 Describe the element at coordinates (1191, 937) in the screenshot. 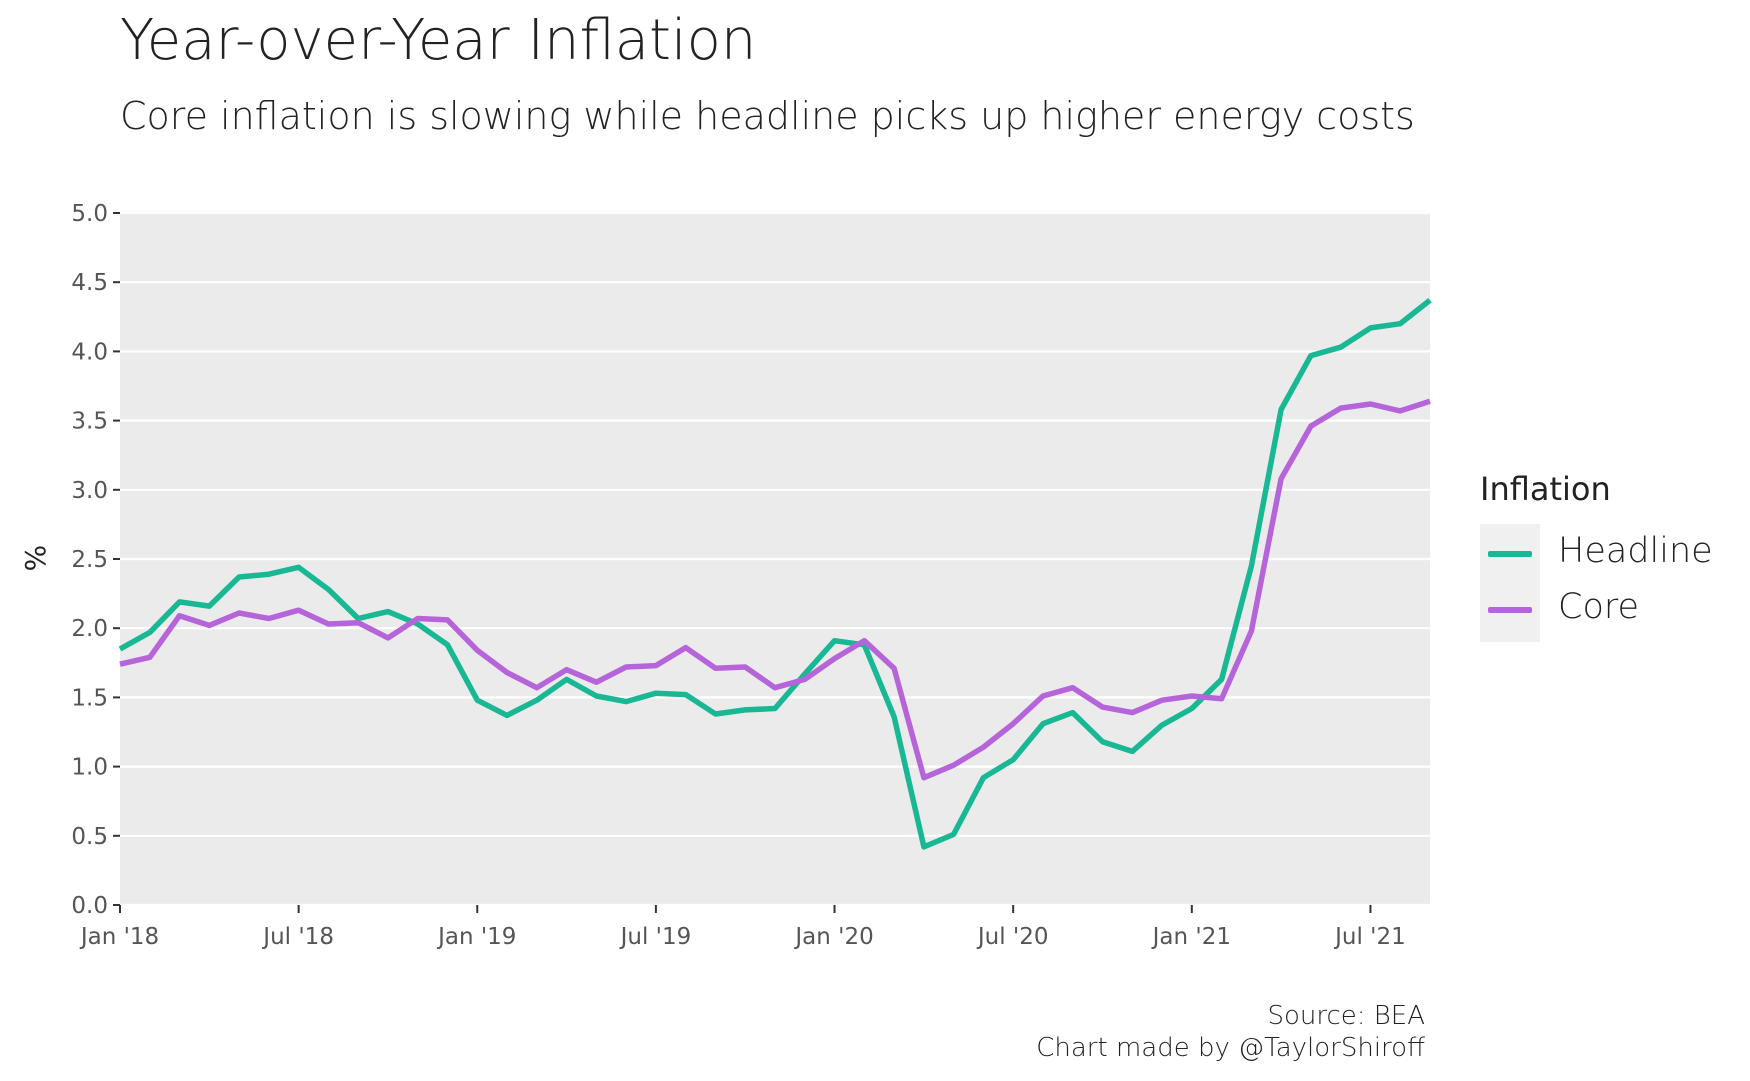

I see `x-tick-label: Jan '21` at that location.